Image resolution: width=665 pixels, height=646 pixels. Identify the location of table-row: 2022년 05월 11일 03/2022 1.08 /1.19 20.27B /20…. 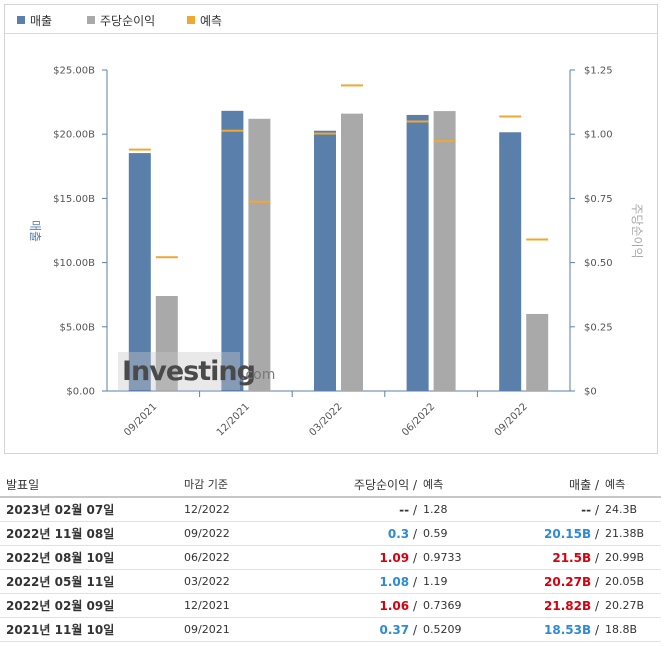
(330, 581).